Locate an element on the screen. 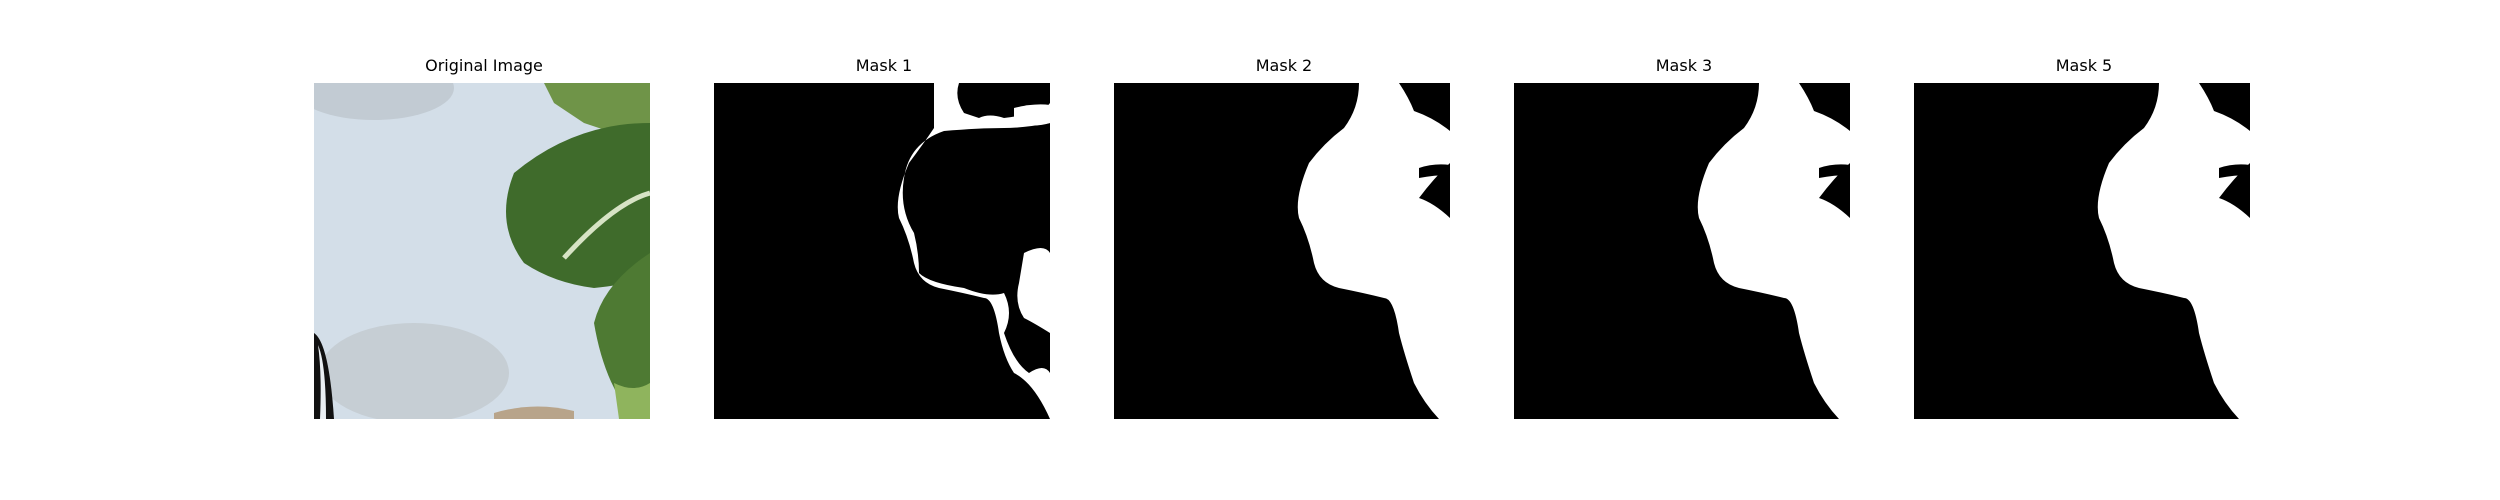 The width and height of the screenshot is (2500, 500). panel-title: Mask 2 is located at coordinates (1284, 65).